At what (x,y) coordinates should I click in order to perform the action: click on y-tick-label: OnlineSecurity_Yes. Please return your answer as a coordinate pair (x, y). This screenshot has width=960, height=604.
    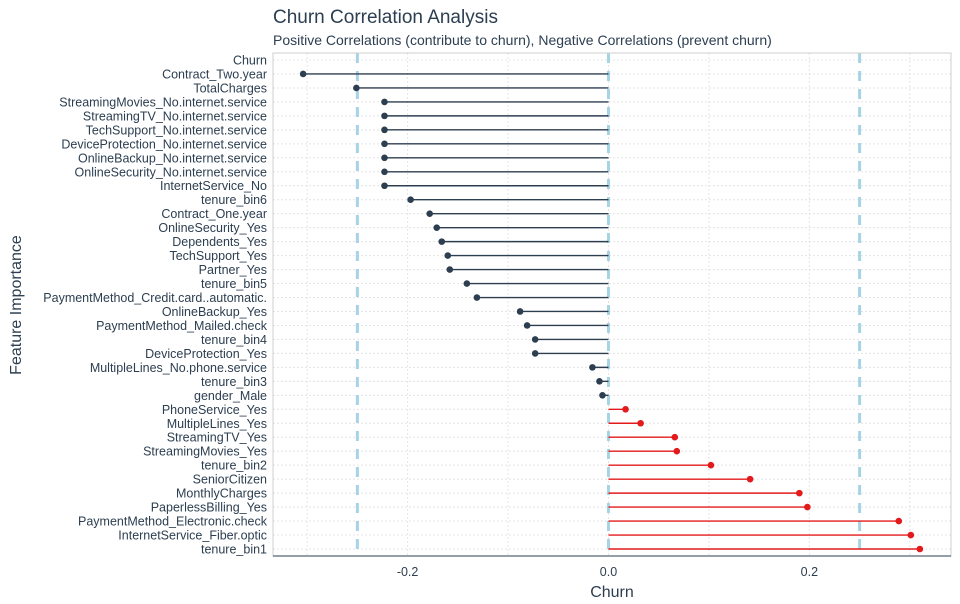
    Looking at the image, I should click on (212, 228).